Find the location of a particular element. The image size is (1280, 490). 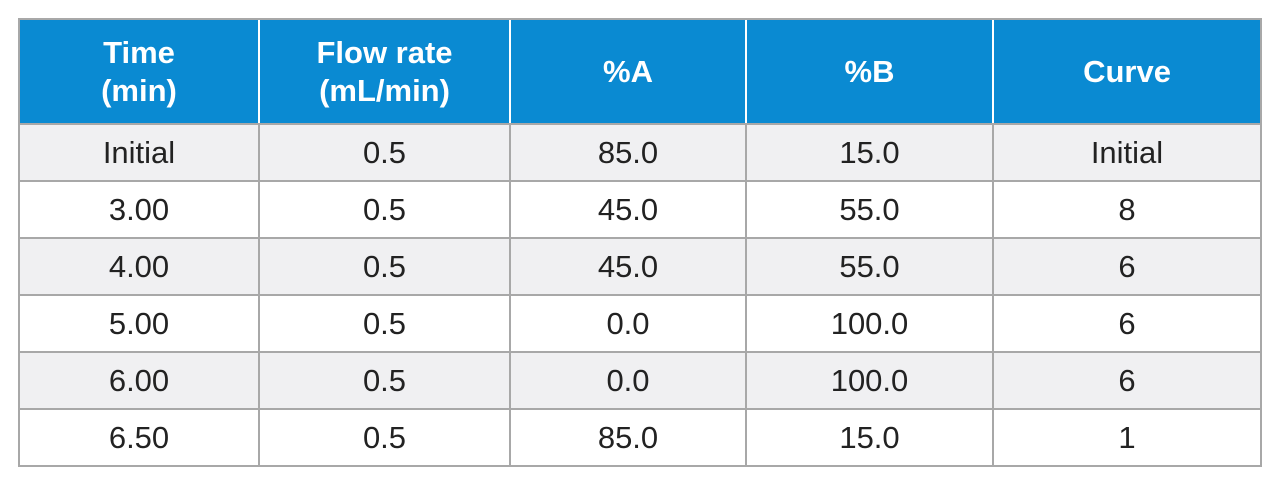

header-flow-rate: Flow rate (mL/min) is located at coordinates (384, 71).